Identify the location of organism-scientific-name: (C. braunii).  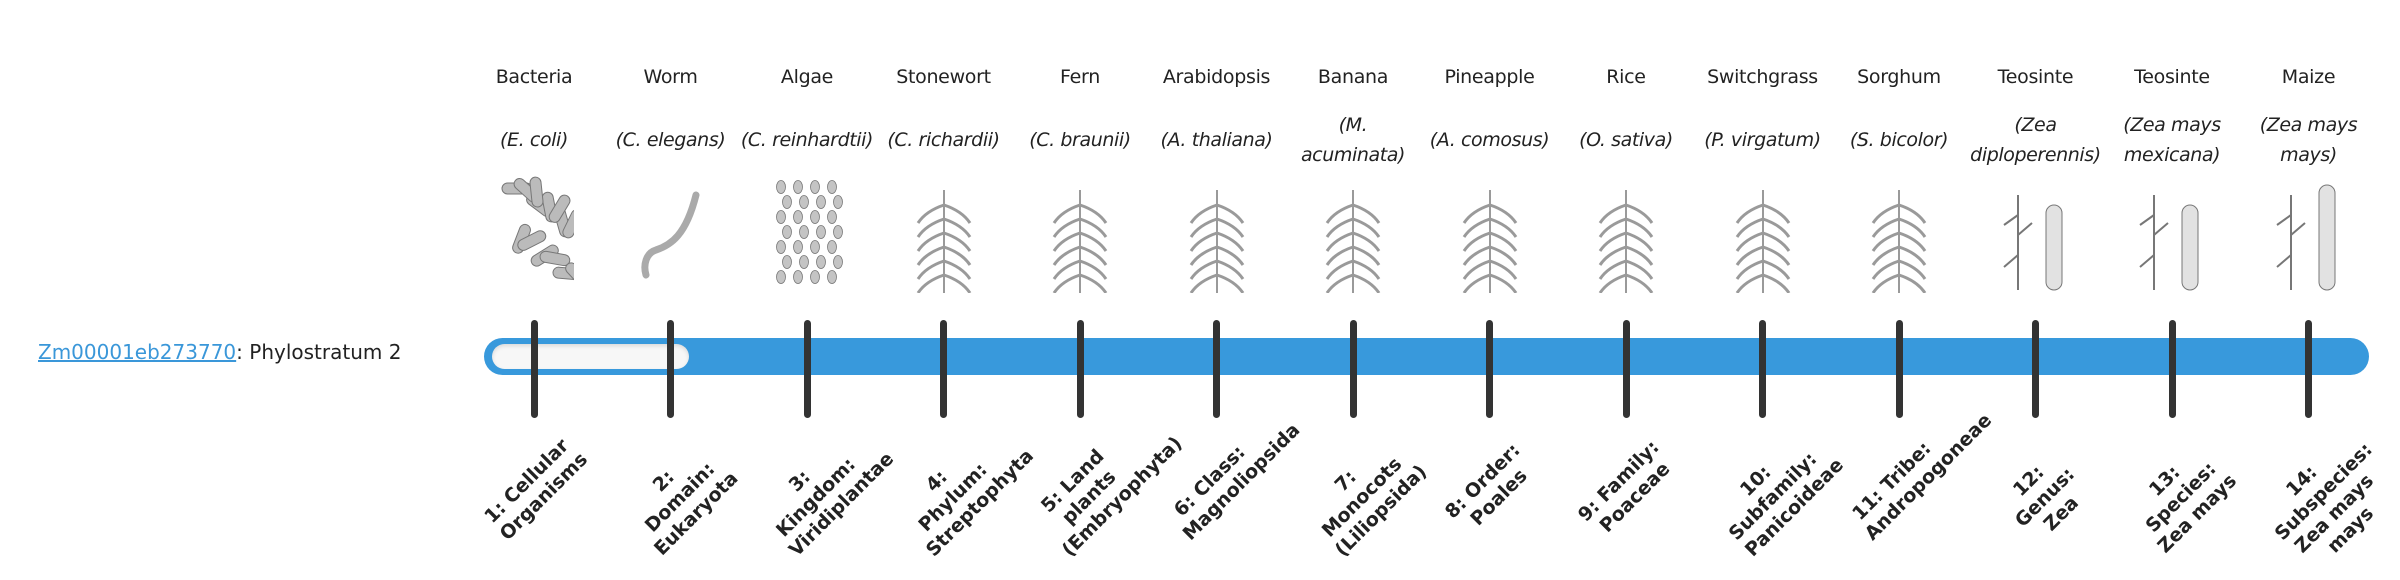
(1080, 140).